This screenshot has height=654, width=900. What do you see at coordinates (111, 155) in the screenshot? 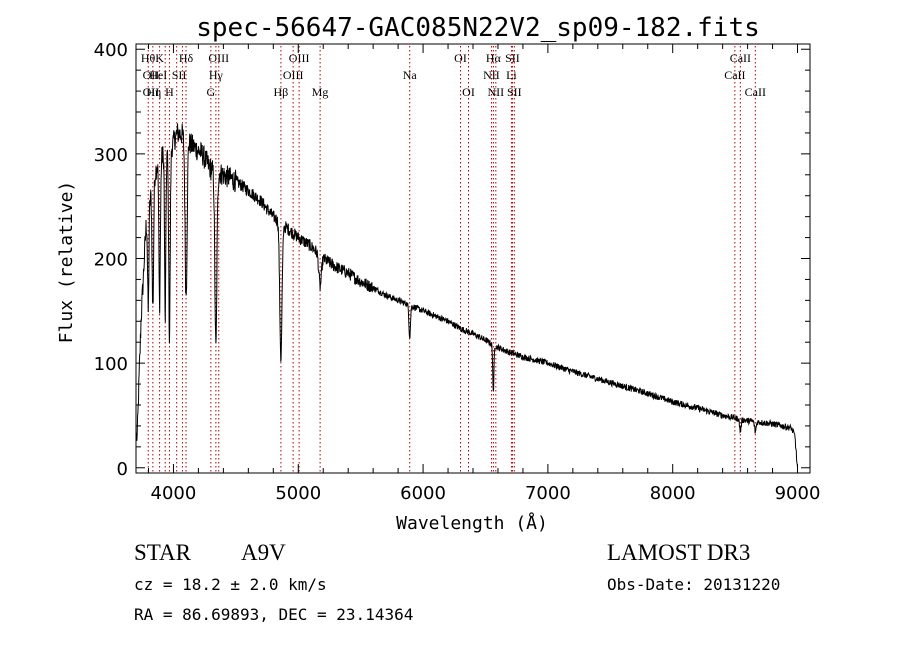
I see `y-tick-label: 300` at bounding box center [111, 155].